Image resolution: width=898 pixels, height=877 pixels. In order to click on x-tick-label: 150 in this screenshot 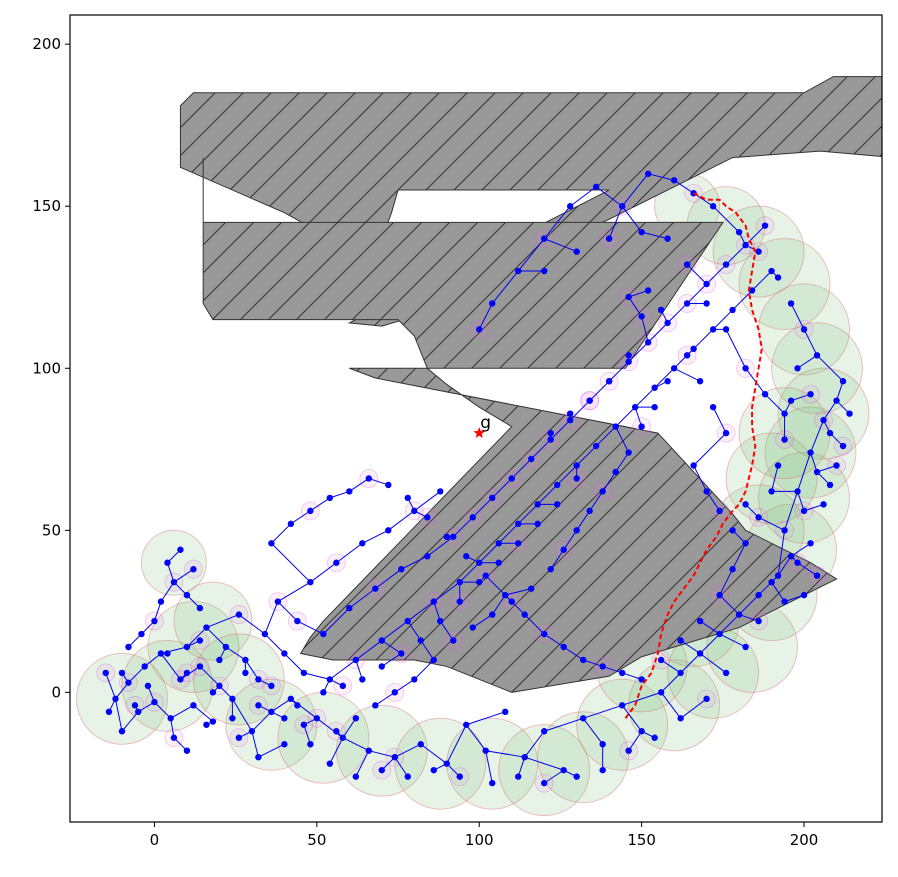, I will do `click(641, 840)`.